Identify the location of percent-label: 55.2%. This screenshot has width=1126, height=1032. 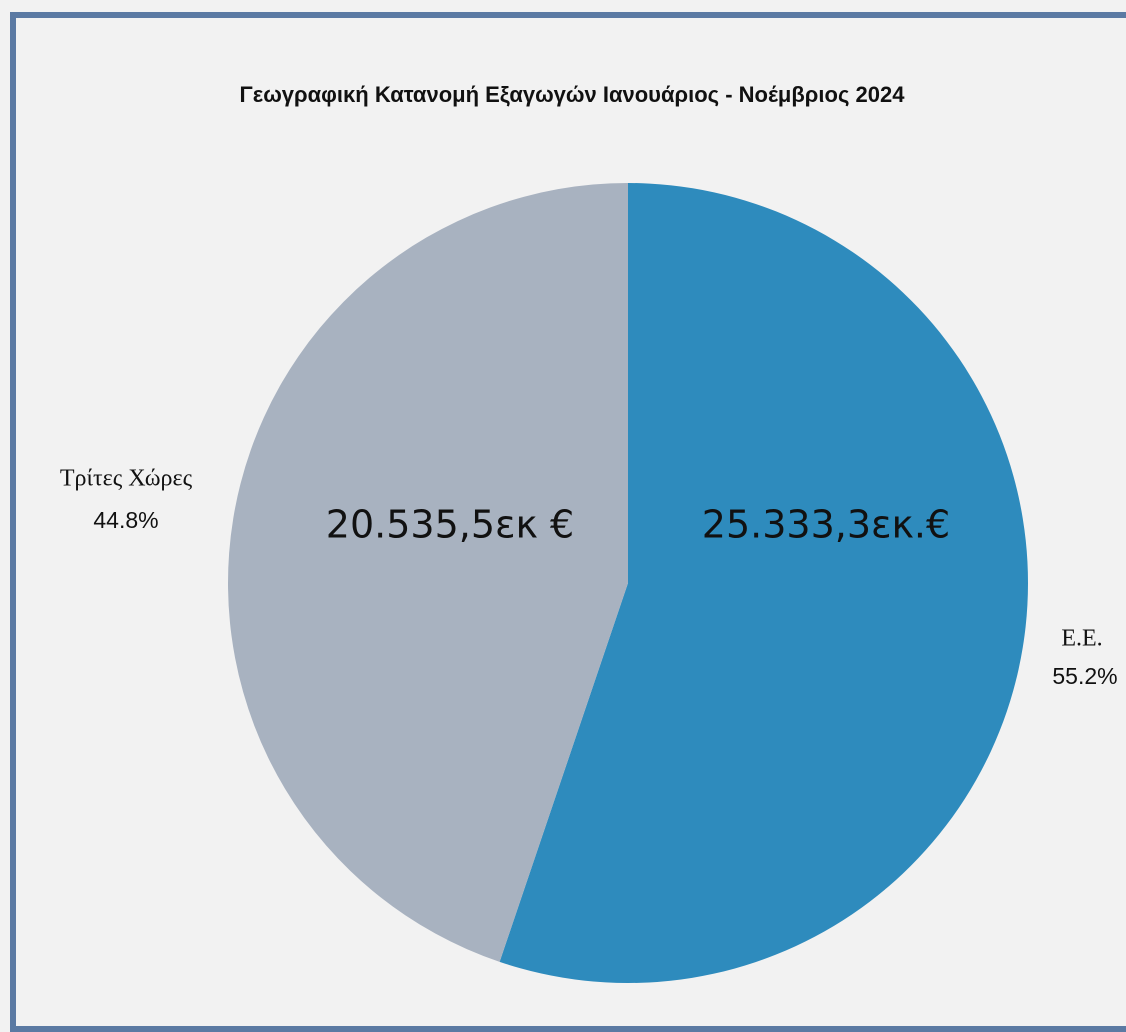
(1084, 676).